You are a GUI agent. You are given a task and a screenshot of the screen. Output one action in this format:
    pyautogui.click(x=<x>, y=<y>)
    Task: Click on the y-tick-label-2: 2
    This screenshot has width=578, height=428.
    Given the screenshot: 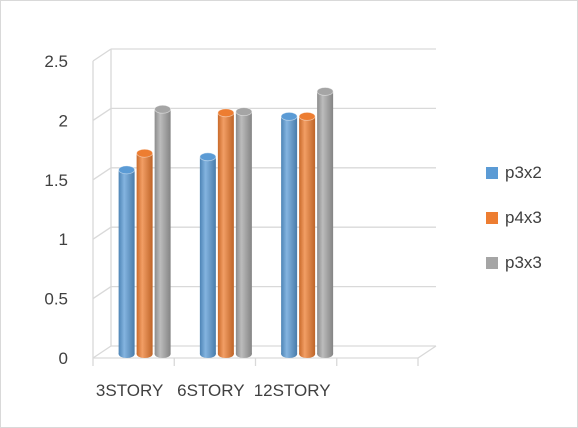 What is the action you would take?
    pyautogui.click(x=63, y=120)
    